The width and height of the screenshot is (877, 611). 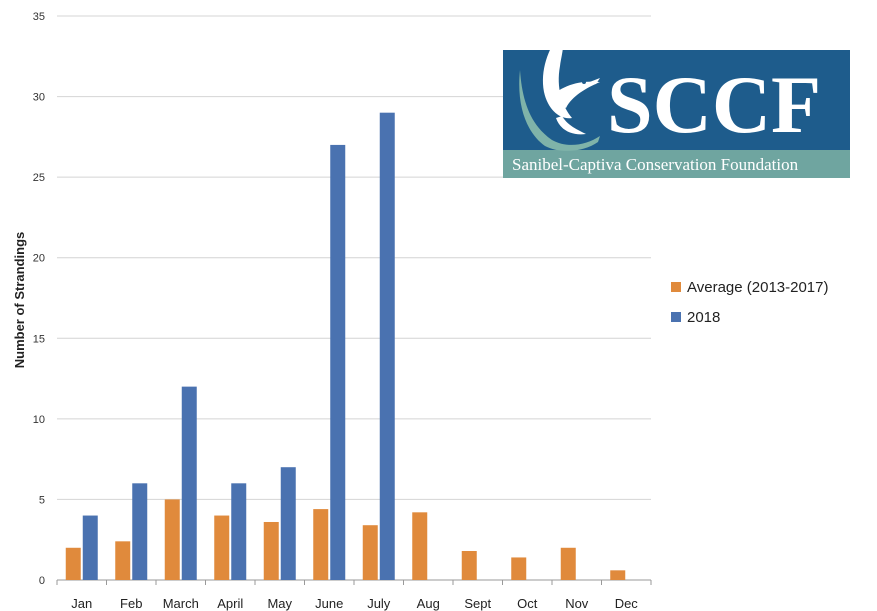 What do you see at coordinates (329, 603) in the screenshot?
I see `x-category-label: June` at bounding box center [329, 603].